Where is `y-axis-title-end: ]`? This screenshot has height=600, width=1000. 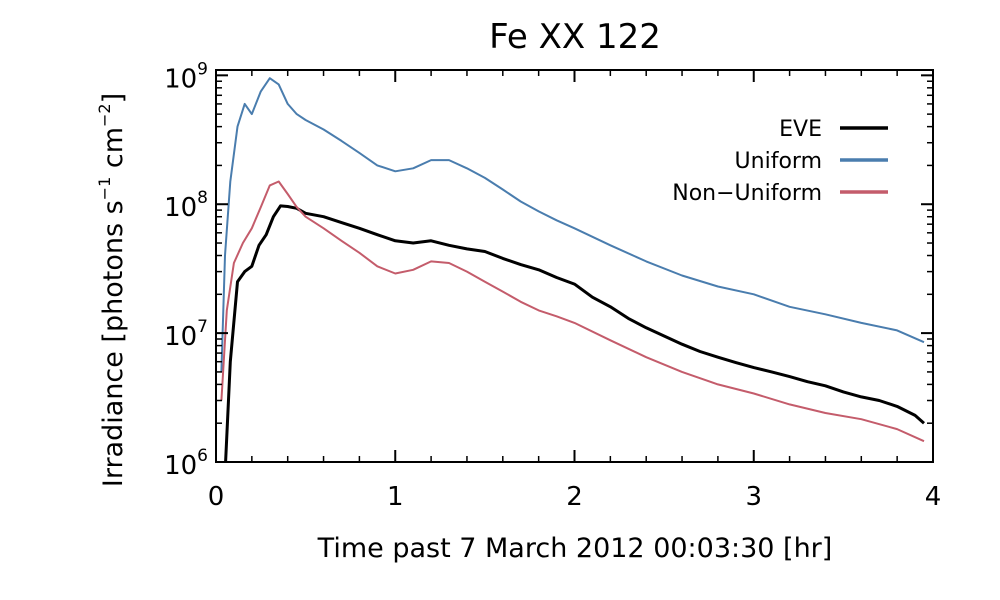 y-axis-title-end: ] is located at coordinates (113, 98).